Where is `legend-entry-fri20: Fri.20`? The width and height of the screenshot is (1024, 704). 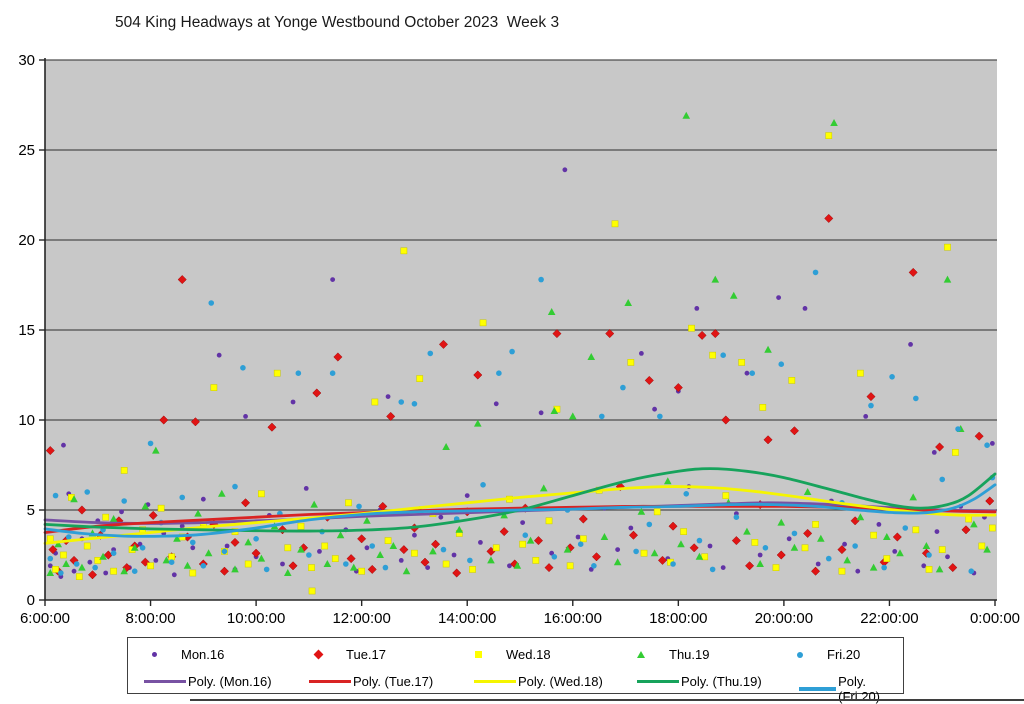 legend-entry-fri20: Fri.20 is located at coordinates (828, 654).